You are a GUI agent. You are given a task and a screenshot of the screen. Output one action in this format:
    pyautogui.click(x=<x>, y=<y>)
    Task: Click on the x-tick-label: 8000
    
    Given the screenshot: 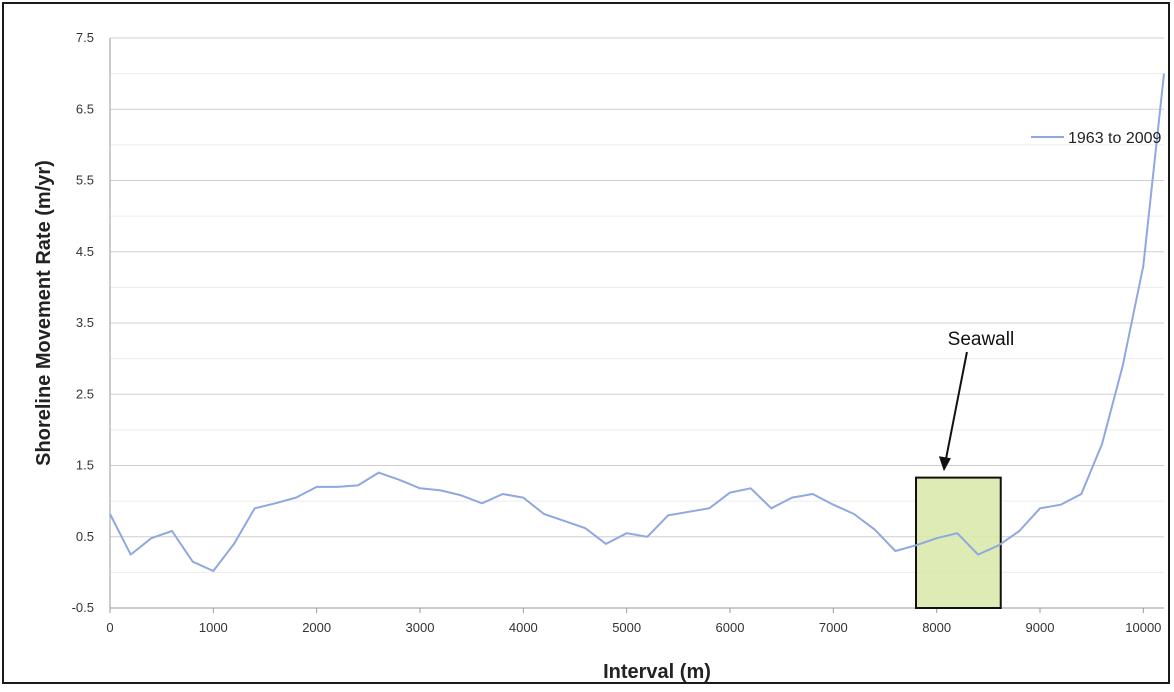 What is the action you would take?
    pyautogui.click(x=936, y=627)
    